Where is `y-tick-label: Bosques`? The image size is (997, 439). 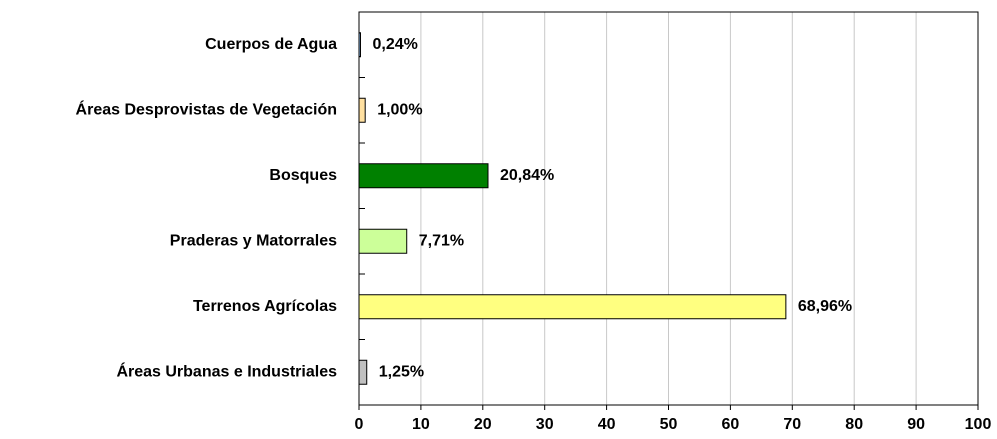
y-tick-label: Bosques is located at coordinates (303, 175).